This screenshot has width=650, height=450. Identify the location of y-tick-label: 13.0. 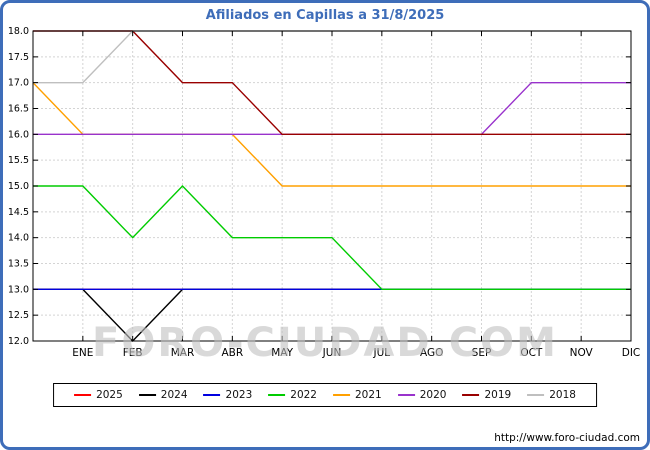
(18, 289).